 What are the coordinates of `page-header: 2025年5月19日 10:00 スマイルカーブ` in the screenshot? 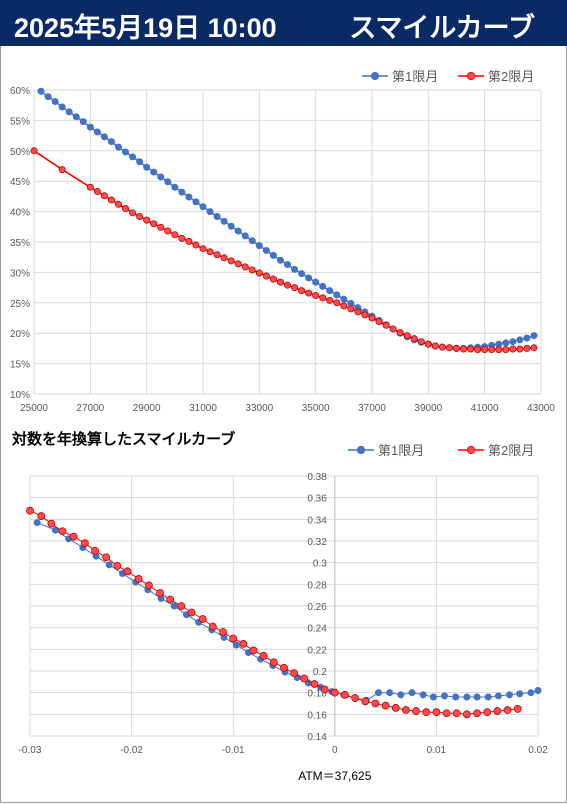 It's located at (283, 23).